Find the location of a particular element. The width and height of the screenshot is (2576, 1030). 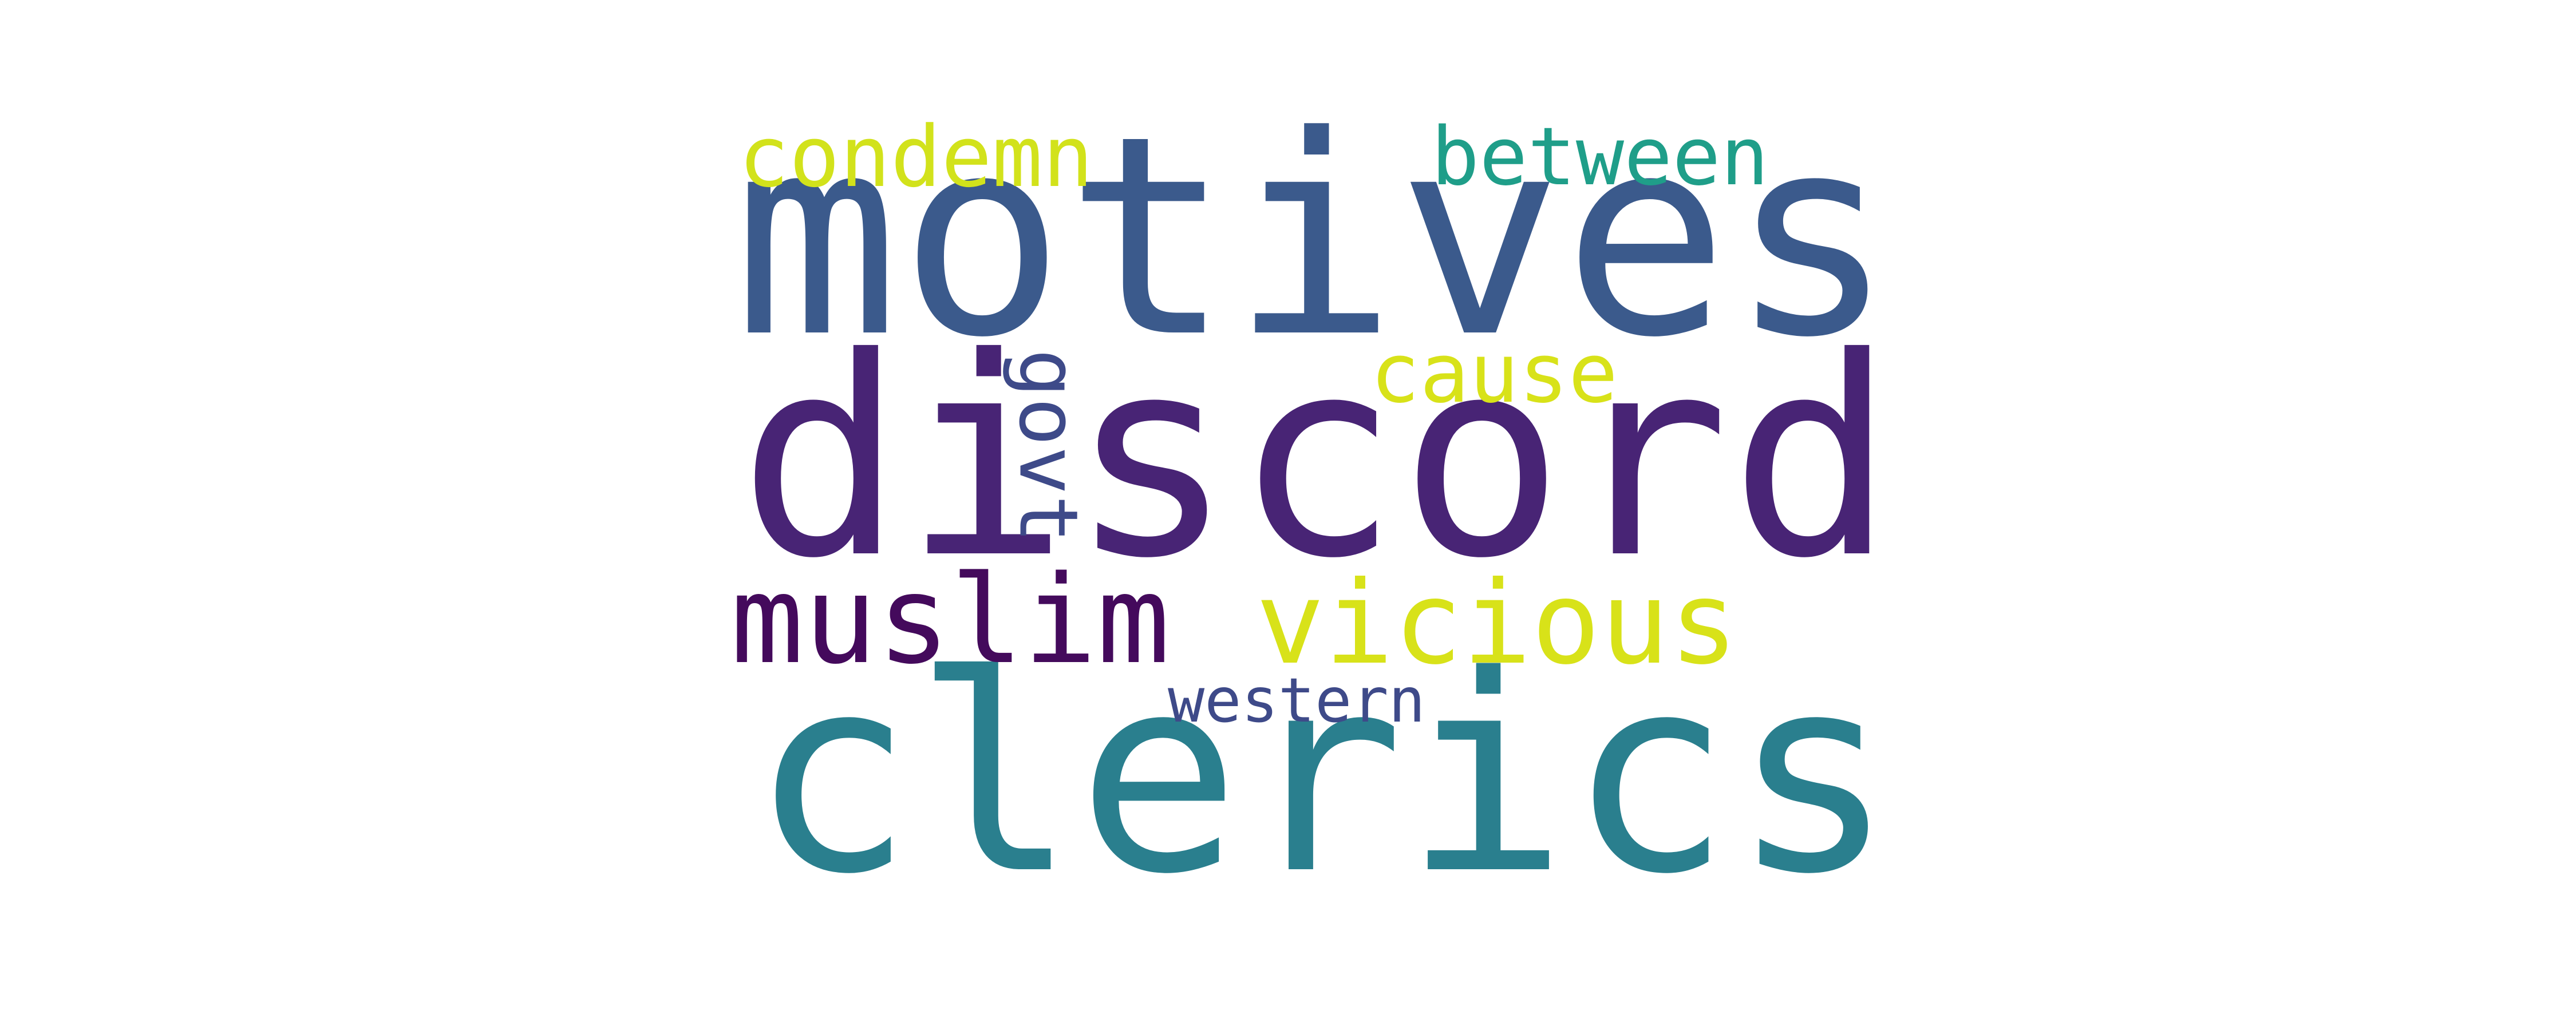

word-govt: govt is located at coordinates (1048, 446).